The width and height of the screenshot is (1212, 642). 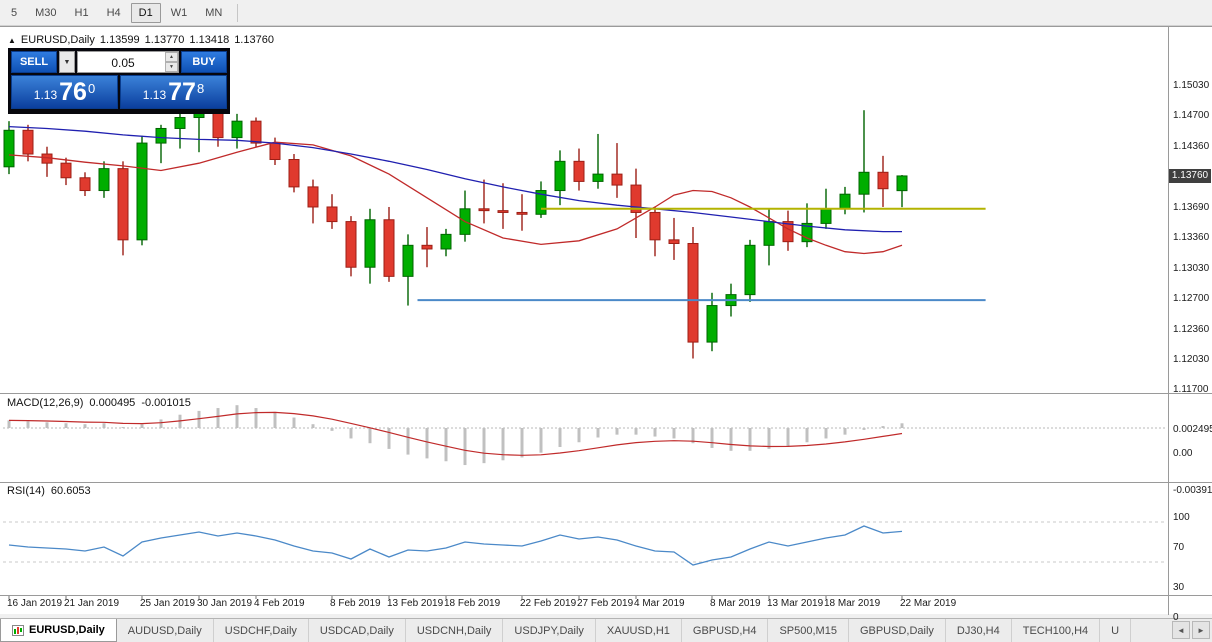 I want to click on buy-price-fraction: 8, so click(x=200, y=88).